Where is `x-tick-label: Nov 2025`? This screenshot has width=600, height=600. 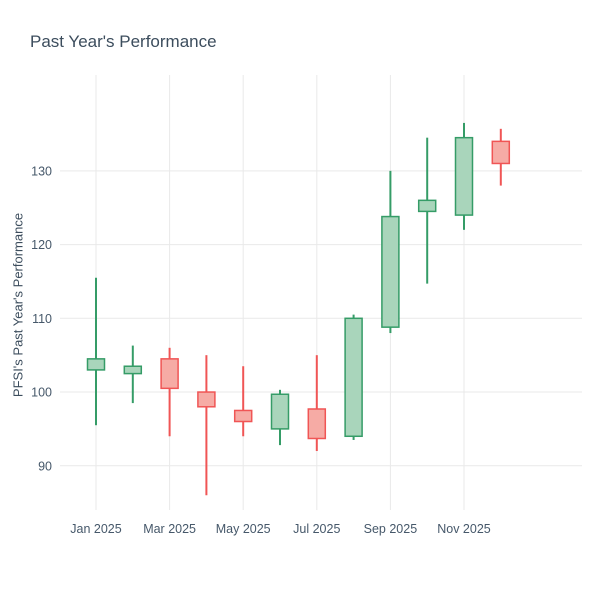
x-tick-label: Nov 2025 is located at coordinates (464, 529).